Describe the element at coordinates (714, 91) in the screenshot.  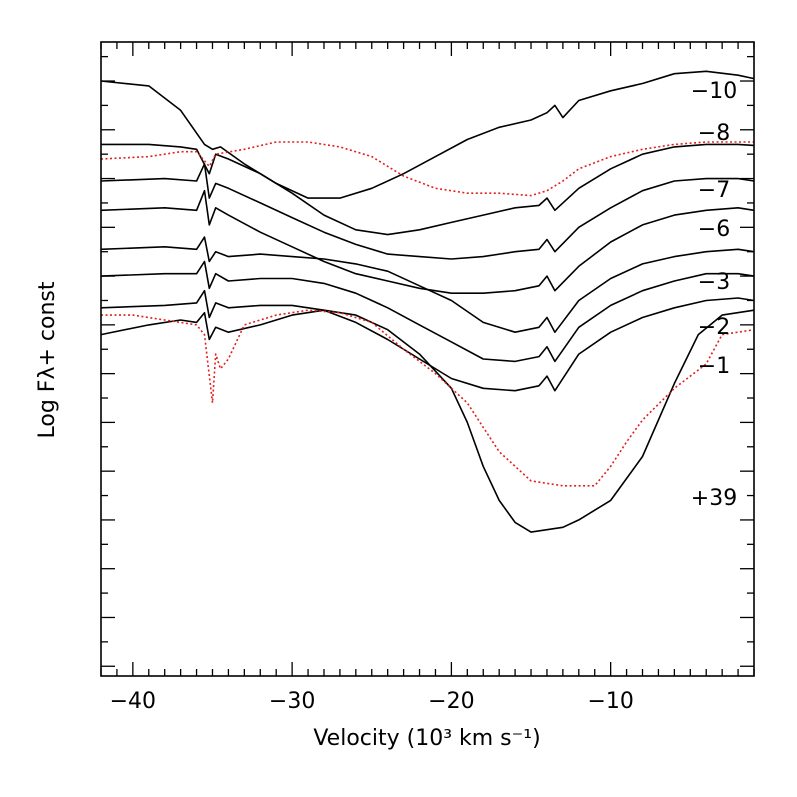
I see `series-label: −10` at that location.